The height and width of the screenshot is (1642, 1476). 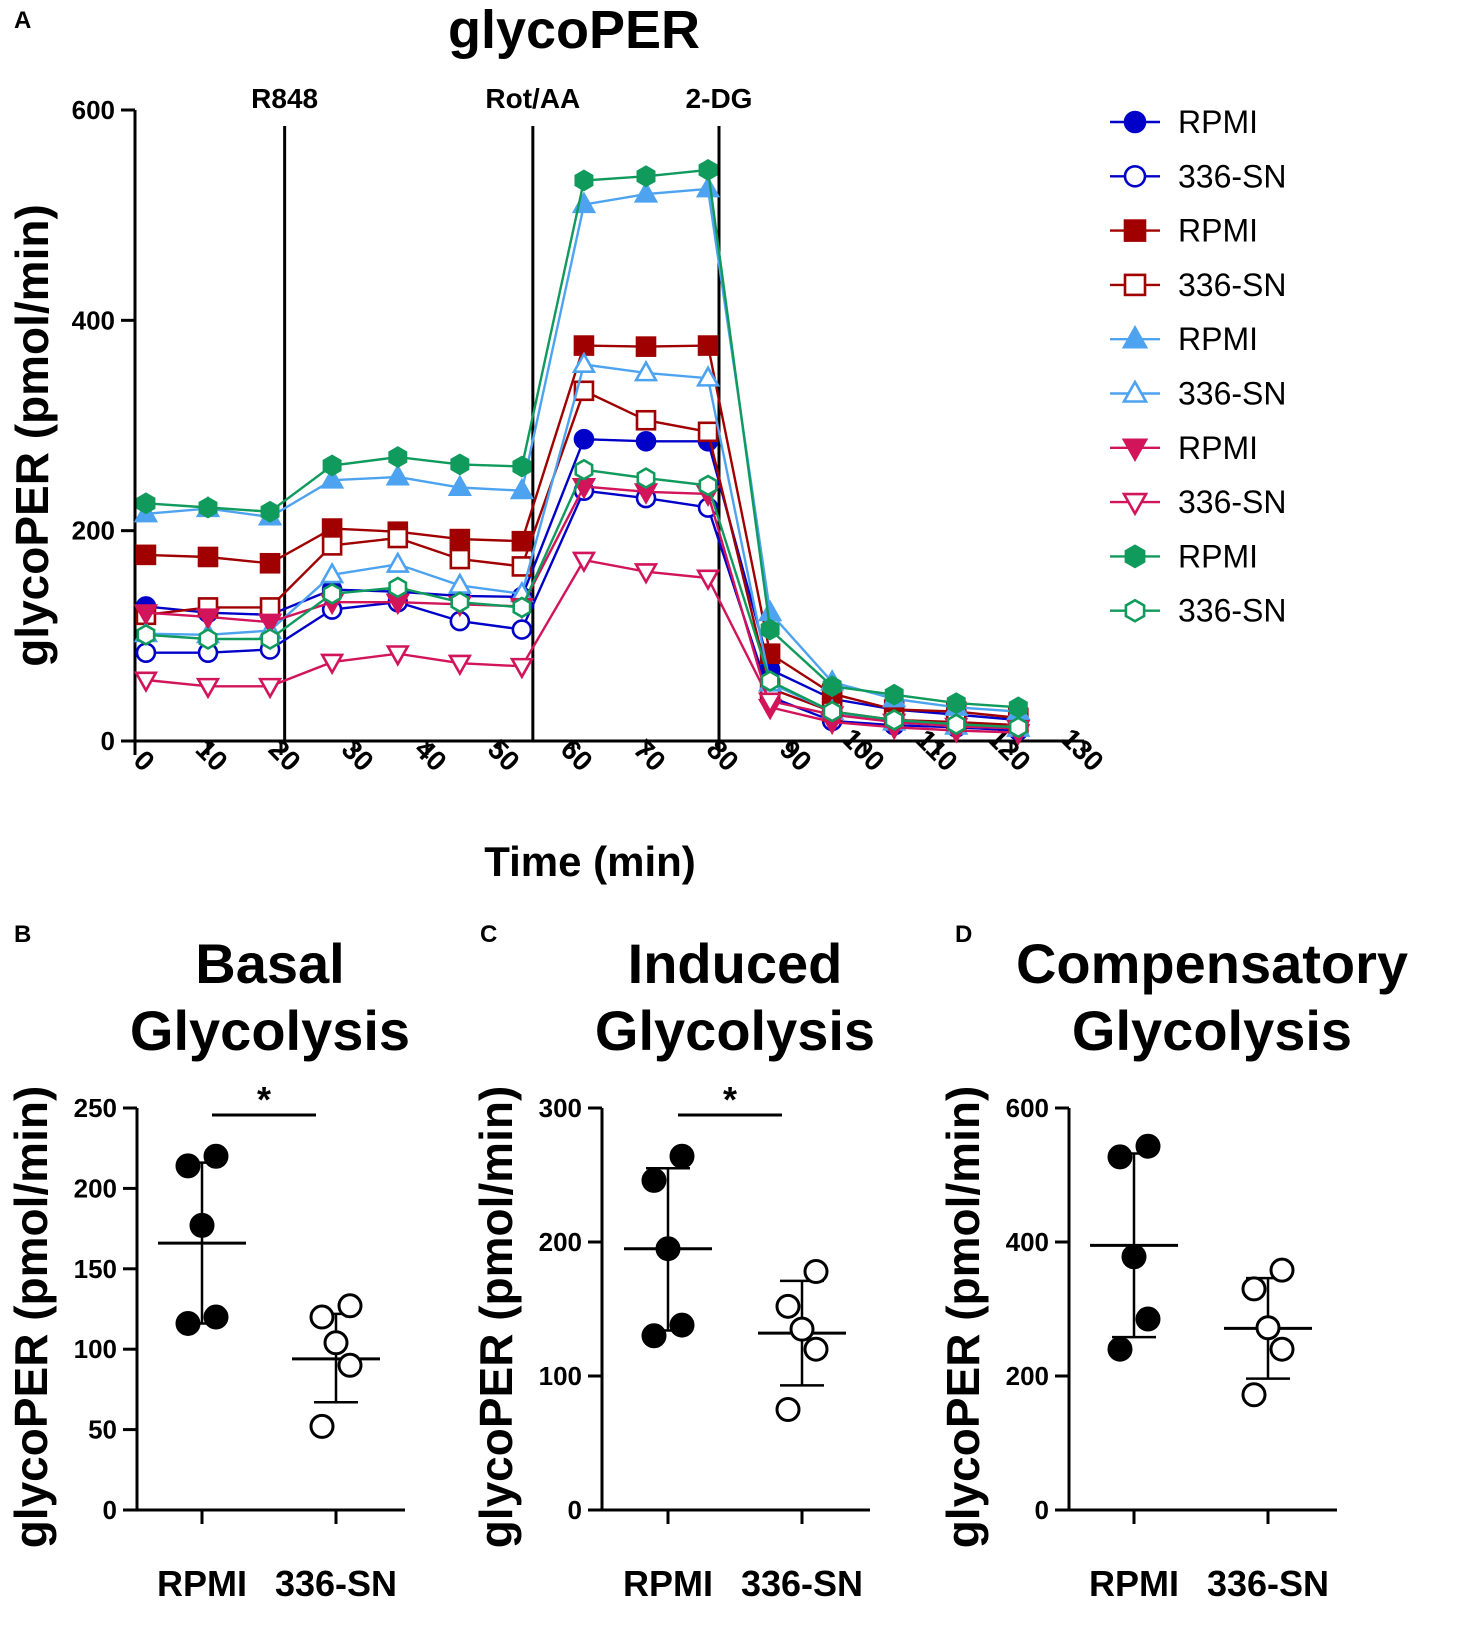 I want to click on y-tick-label: 250, so click(x=95, y=1108).